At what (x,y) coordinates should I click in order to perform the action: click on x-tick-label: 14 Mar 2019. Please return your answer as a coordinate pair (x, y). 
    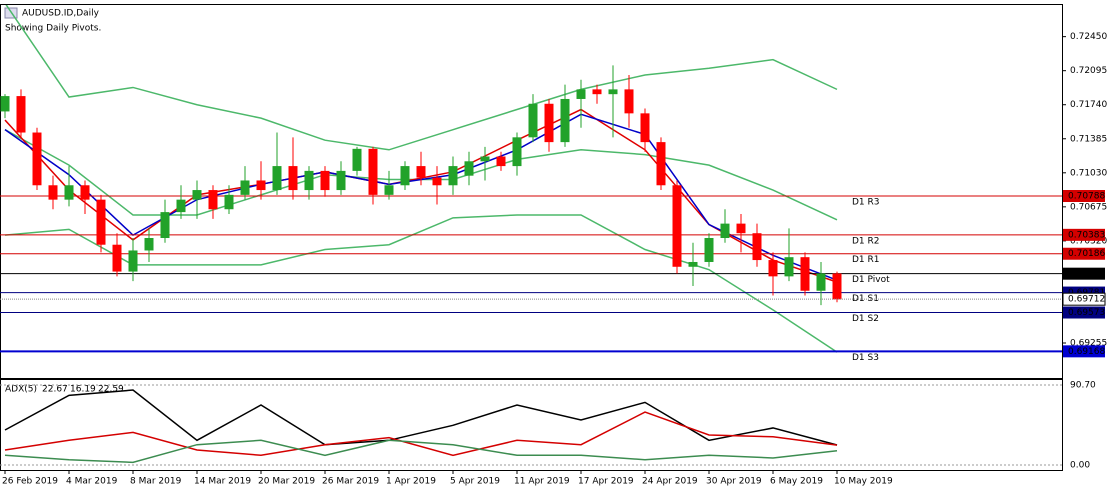
    Looking at the image, I should click on (222, 482).